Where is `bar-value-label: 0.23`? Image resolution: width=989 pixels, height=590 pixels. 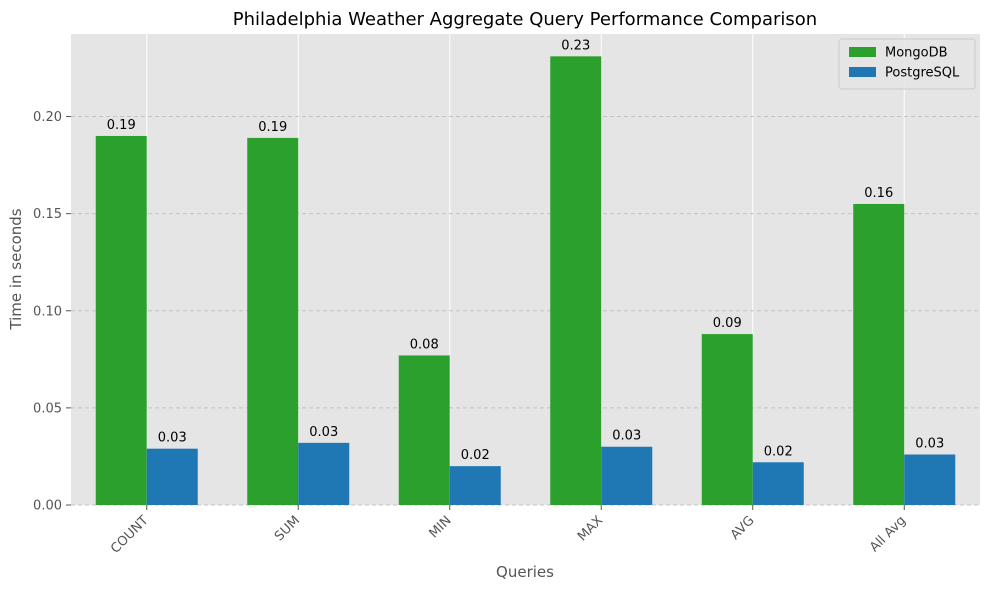 bar-value-label: 0.23 is located at coordinates (575, 45).